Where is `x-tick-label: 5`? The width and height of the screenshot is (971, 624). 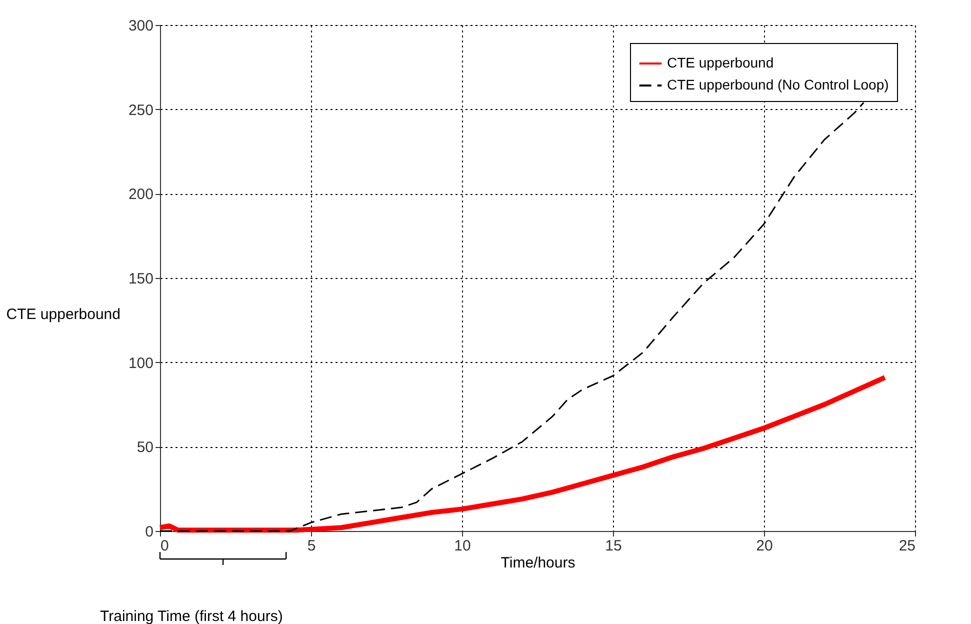
x-tick-label: 5 is located at coordinates (311, 546).